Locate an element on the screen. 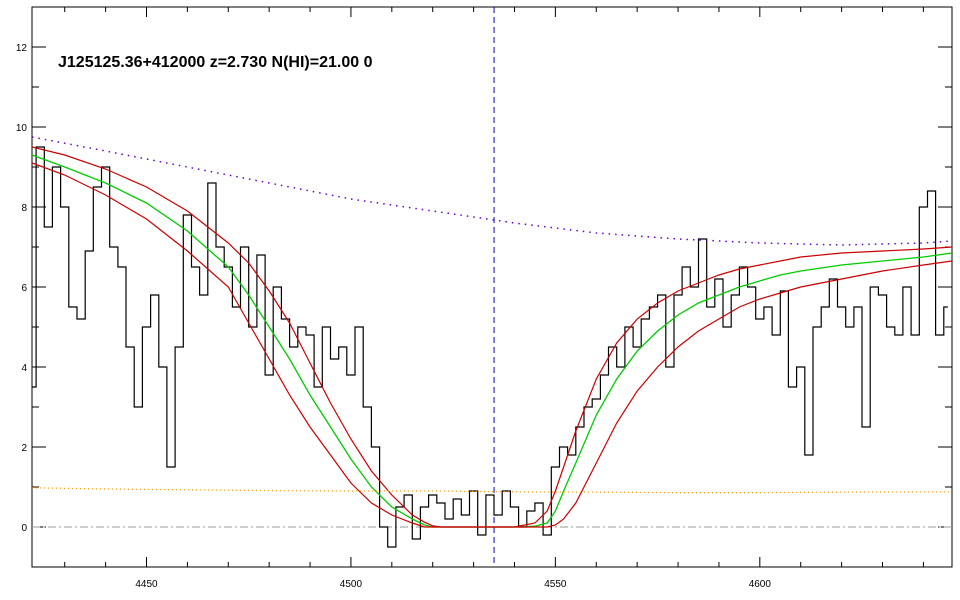 The height and width of the screenshot is (600, 960). x-tick-label: 4500 is located at coordinates (351, 584).